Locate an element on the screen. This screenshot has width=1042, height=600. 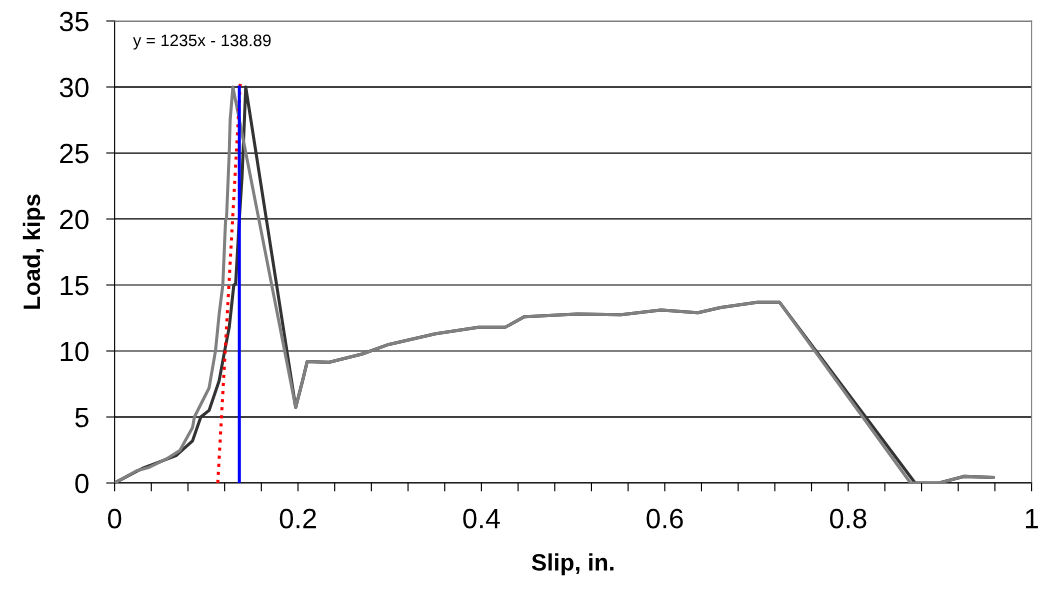
y-tick-label: 10 is located at coordinates (74, 351).